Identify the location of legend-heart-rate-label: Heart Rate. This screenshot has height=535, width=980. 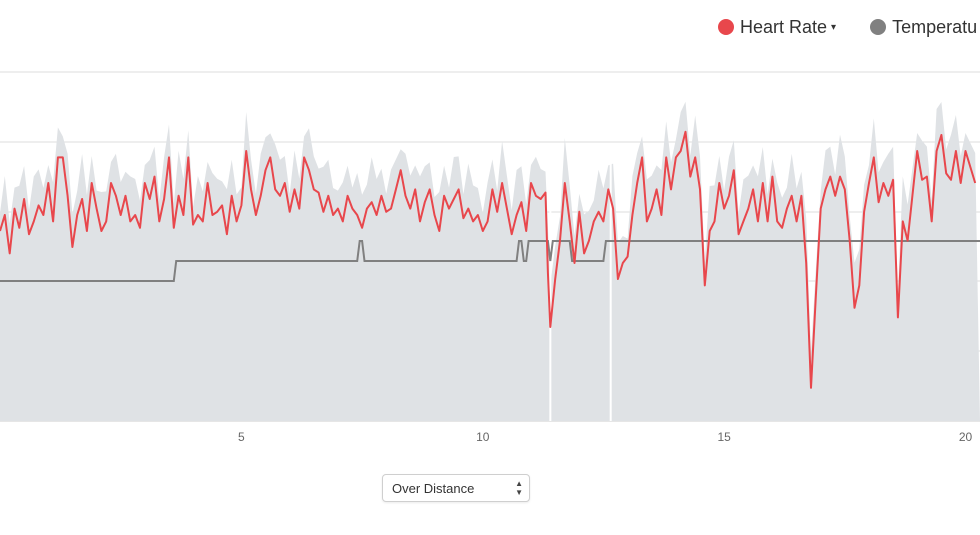
(784, 26).